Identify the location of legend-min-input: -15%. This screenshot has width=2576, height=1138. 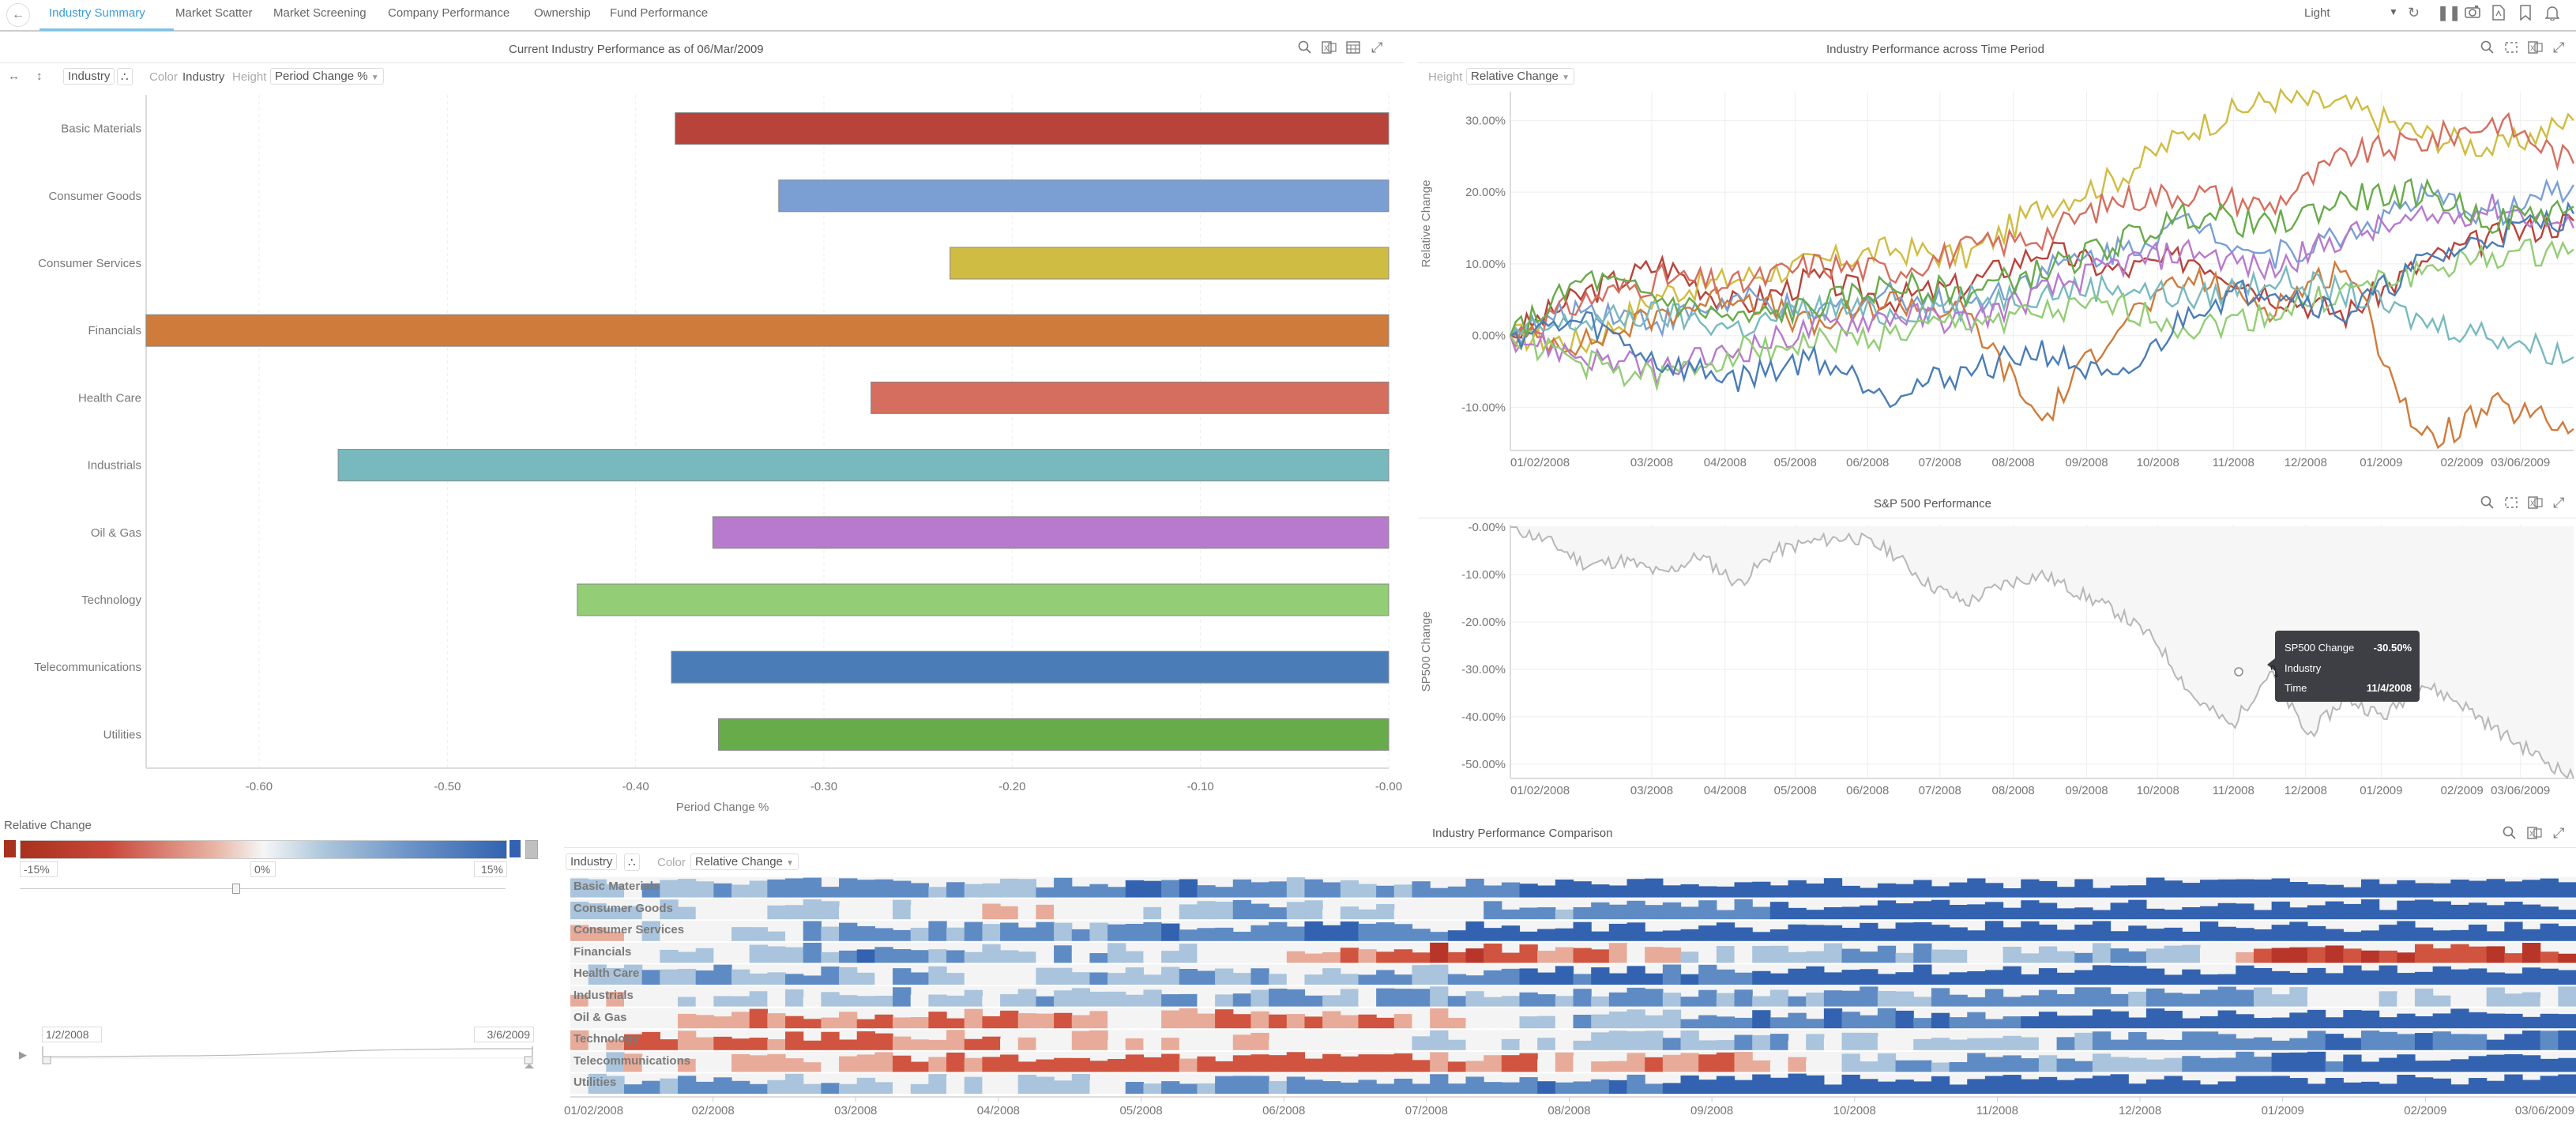
(39, 869).